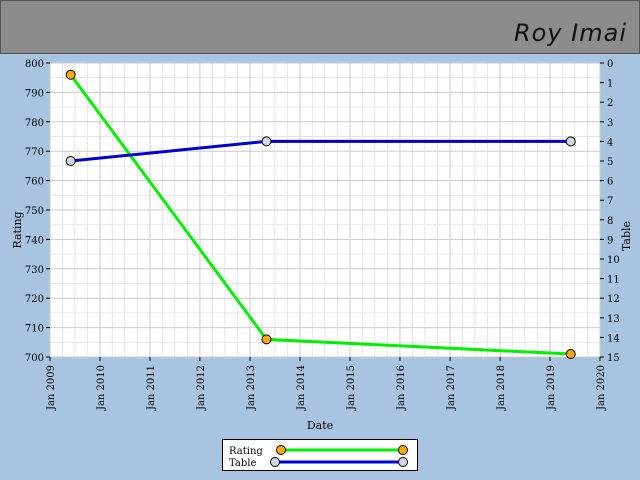  I want to click on x-tick-label: Jan 2009, so click(51, 388).